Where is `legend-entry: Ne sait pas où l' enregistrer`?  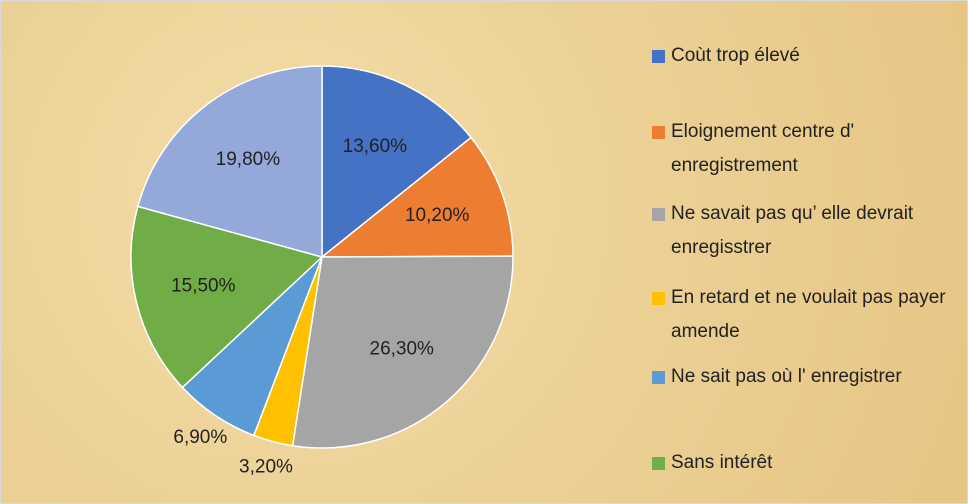
legend-entry: Ne sait pas où l' enregistrer is located at coordinates (802, 377).